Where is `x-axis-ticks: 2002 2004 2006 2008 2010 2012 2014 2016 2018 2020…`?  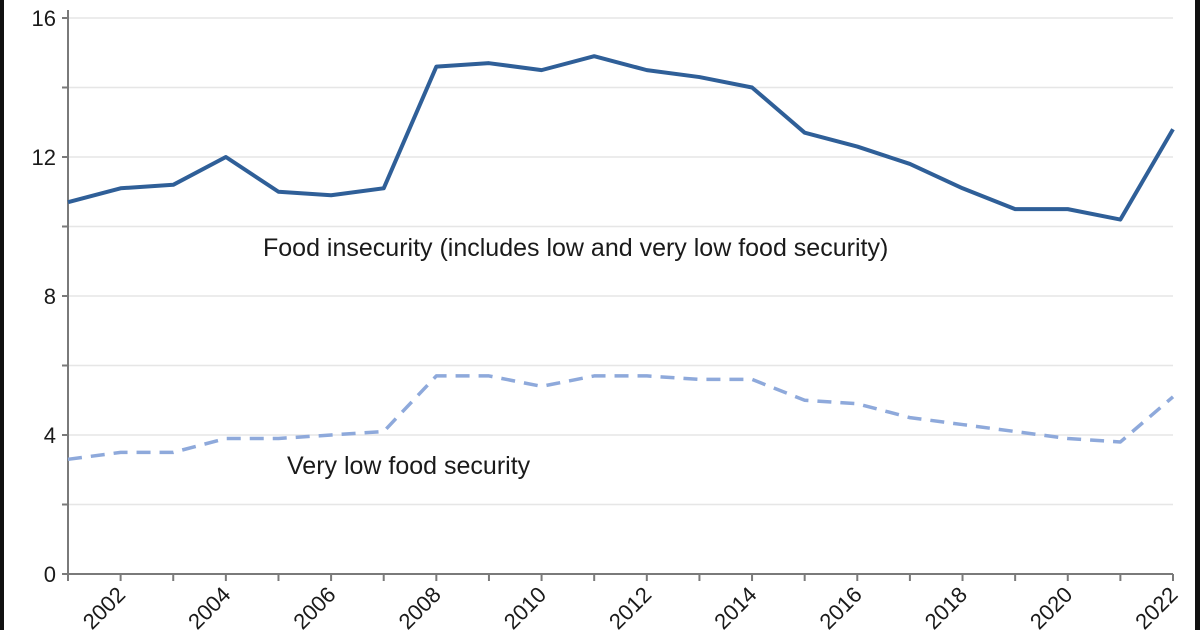
x-axis-ticks: 2002 2004 2006 2008 2010 2012 2014 2016 2018 2020… is located at coordinates (625, 602).